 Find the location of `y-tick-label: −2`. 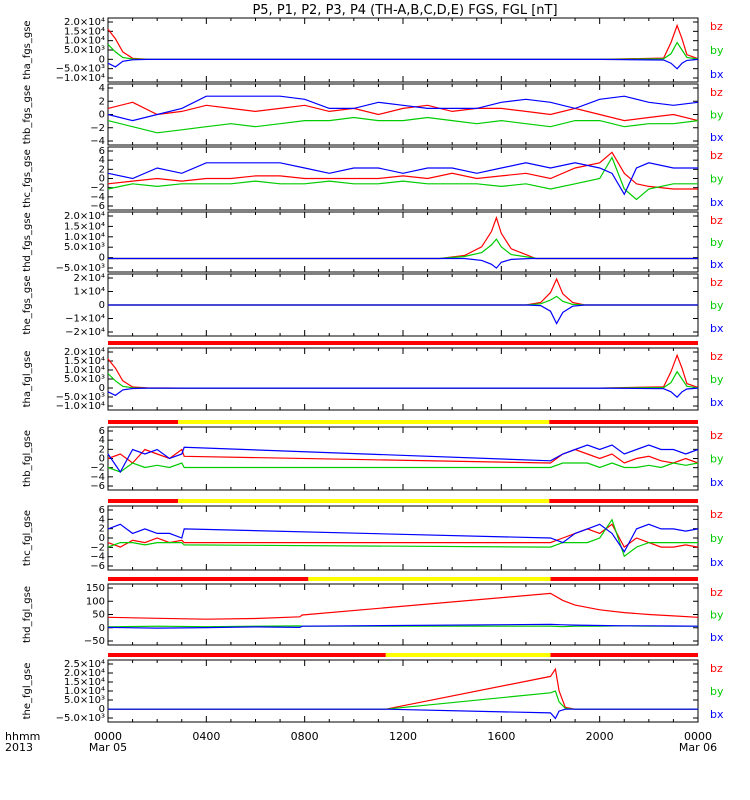

y-tick-label: −2 is located at coordinates (97, 128).